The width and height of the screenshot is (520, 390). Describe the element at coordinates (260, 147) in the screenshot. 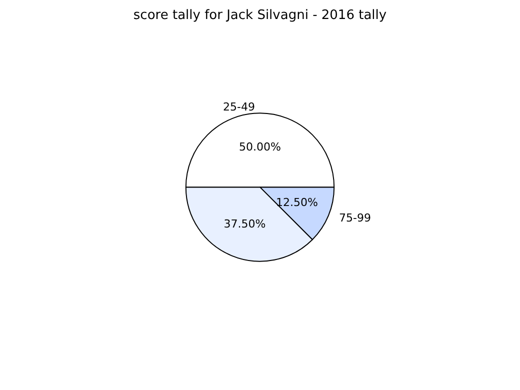

I see `data-label: 50.00%` at that location.